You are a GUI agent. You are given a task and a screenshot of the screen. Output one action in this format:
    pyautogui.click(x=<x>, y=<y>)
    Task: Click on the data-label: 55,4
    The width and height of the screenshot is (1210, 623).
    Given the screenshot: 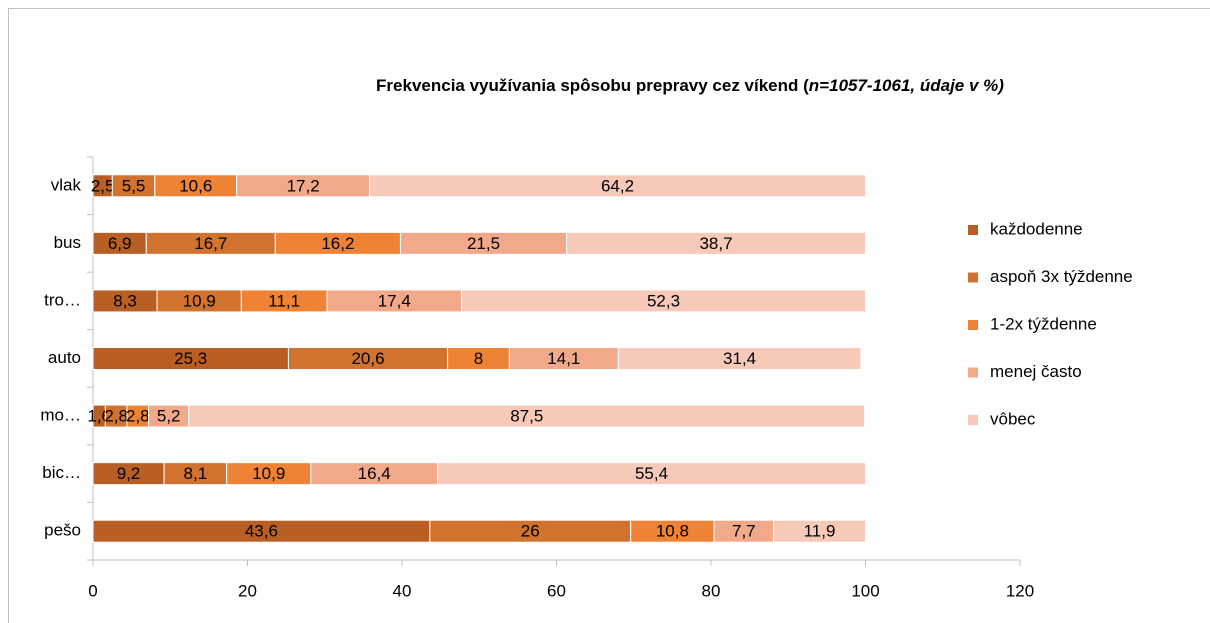 What is the action you would take?
    pyautogui.click(x=651, y=473)
    